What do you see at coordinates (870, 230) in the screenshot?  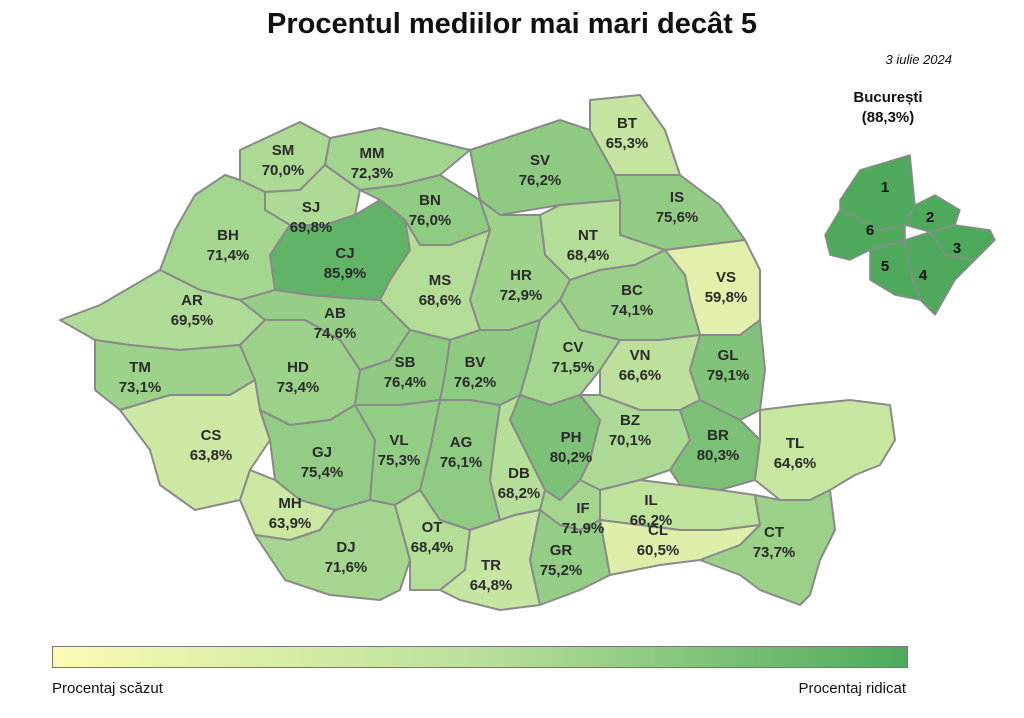 I see `sector-label-6: 6` at bounding box center [870, 230].